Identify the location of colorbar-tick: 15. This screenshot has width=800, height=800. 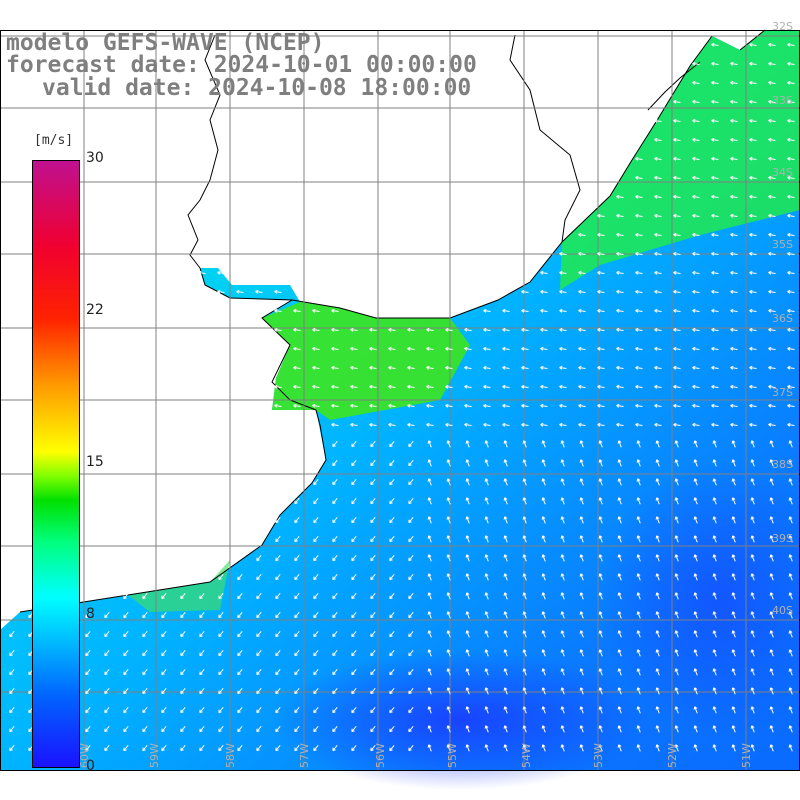
(95, 462).